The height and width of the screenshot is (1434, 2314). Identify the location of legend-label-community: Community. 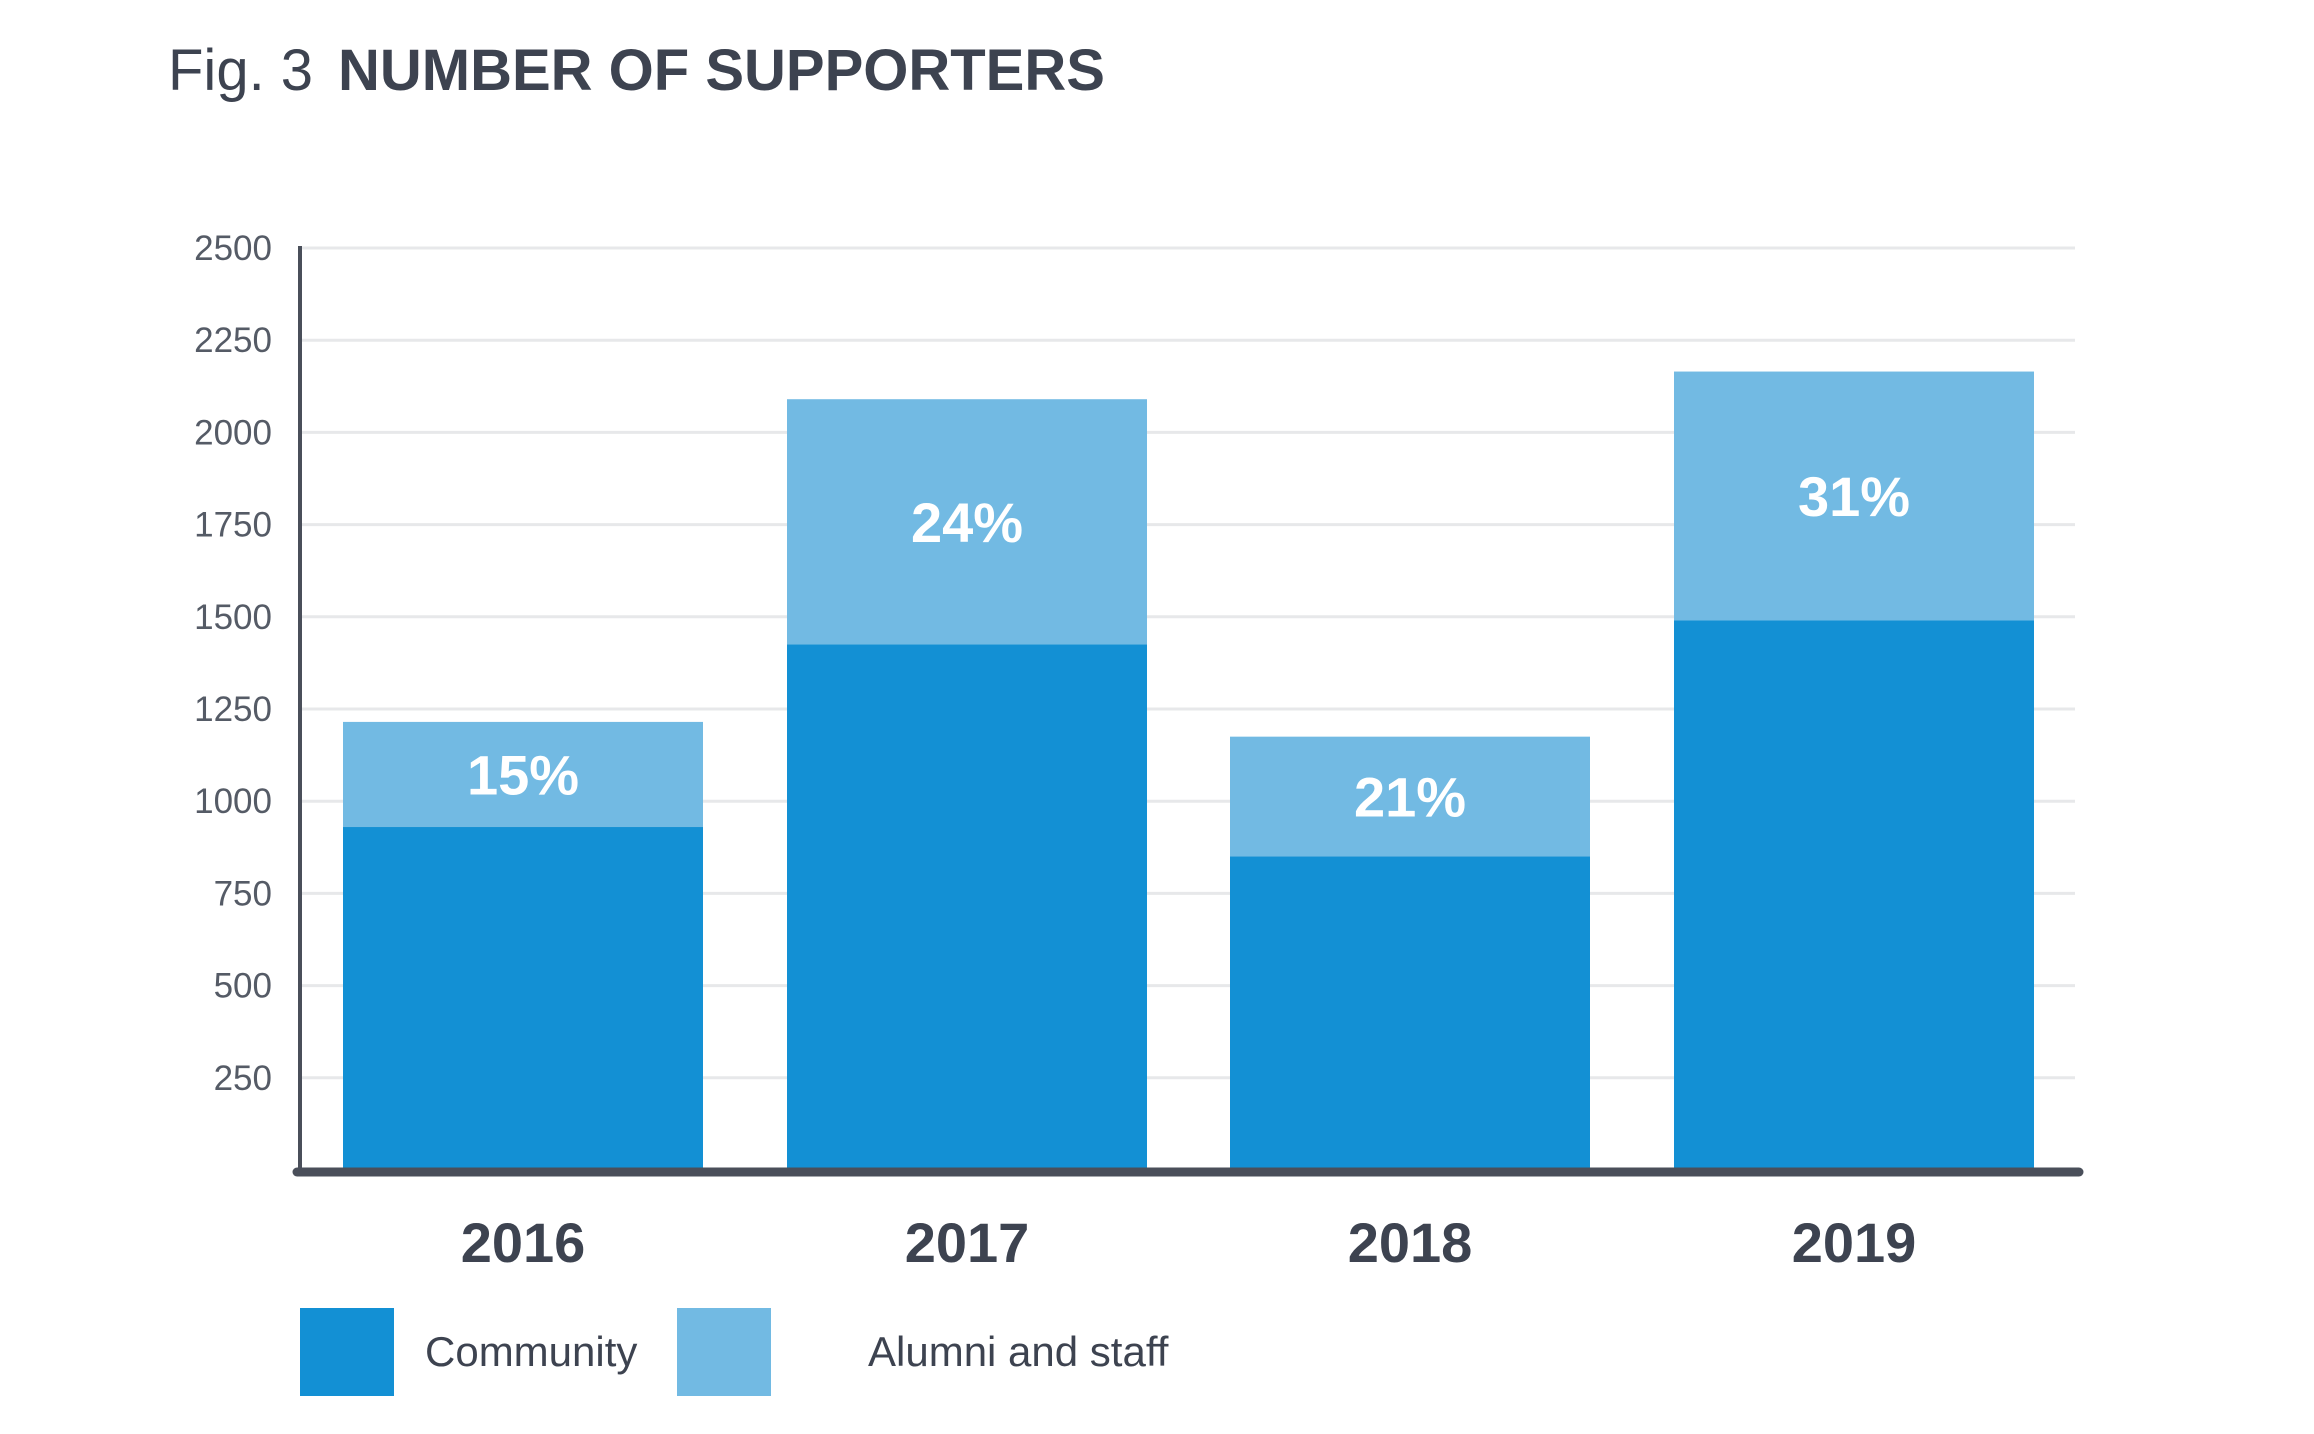
(531, 1351).